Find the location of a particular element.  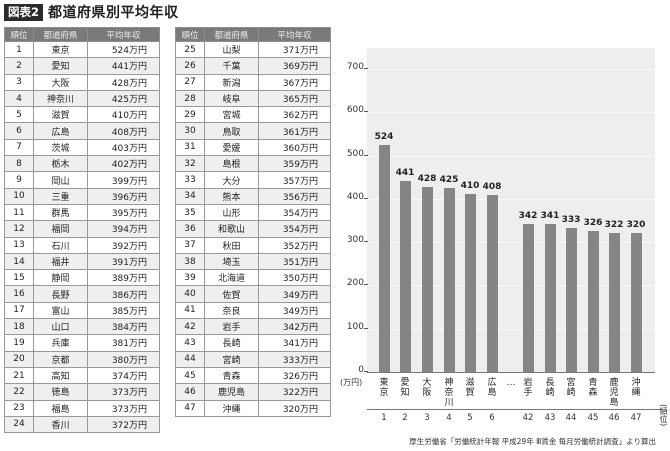

prefecture-cell: 東京 is located at coordinates (60, 49).